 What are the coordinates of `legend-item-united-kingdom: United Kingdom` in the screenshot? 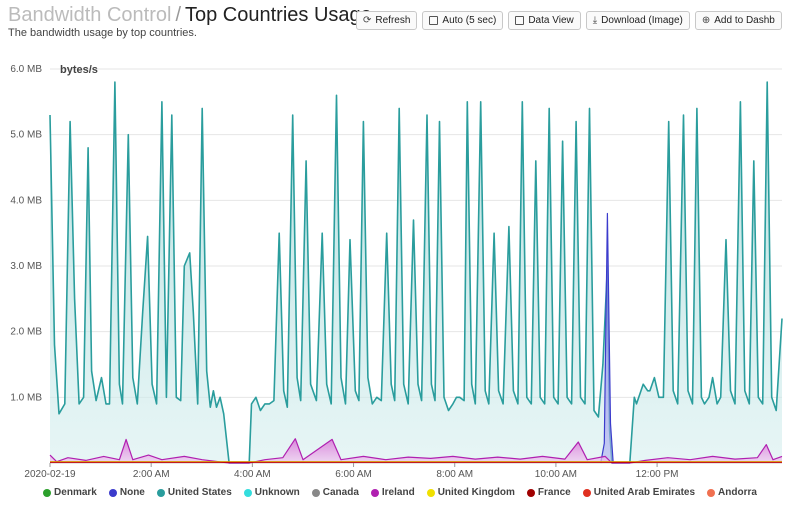 It's located at (470, 492).